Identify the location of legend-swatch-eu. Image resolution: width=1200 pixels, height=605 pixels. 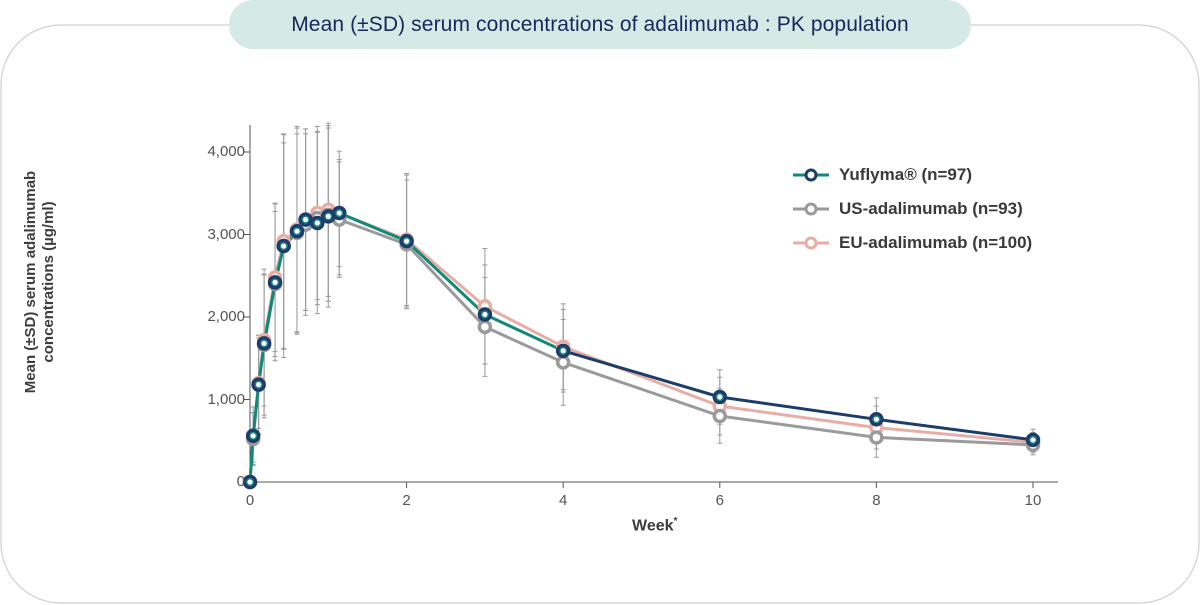
(811, 243).